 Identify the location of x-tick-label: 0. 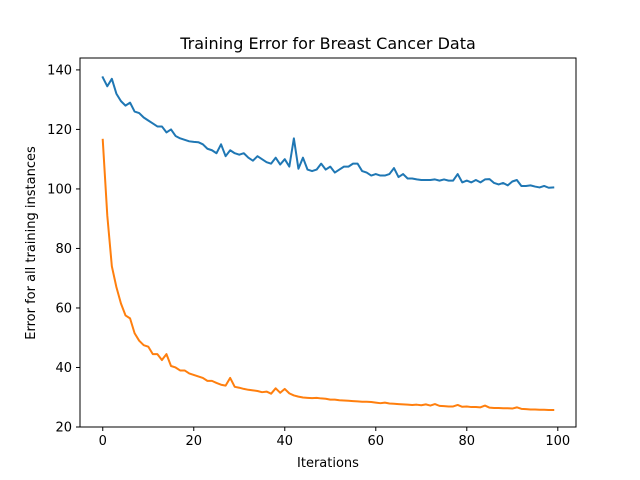
(103, 441).